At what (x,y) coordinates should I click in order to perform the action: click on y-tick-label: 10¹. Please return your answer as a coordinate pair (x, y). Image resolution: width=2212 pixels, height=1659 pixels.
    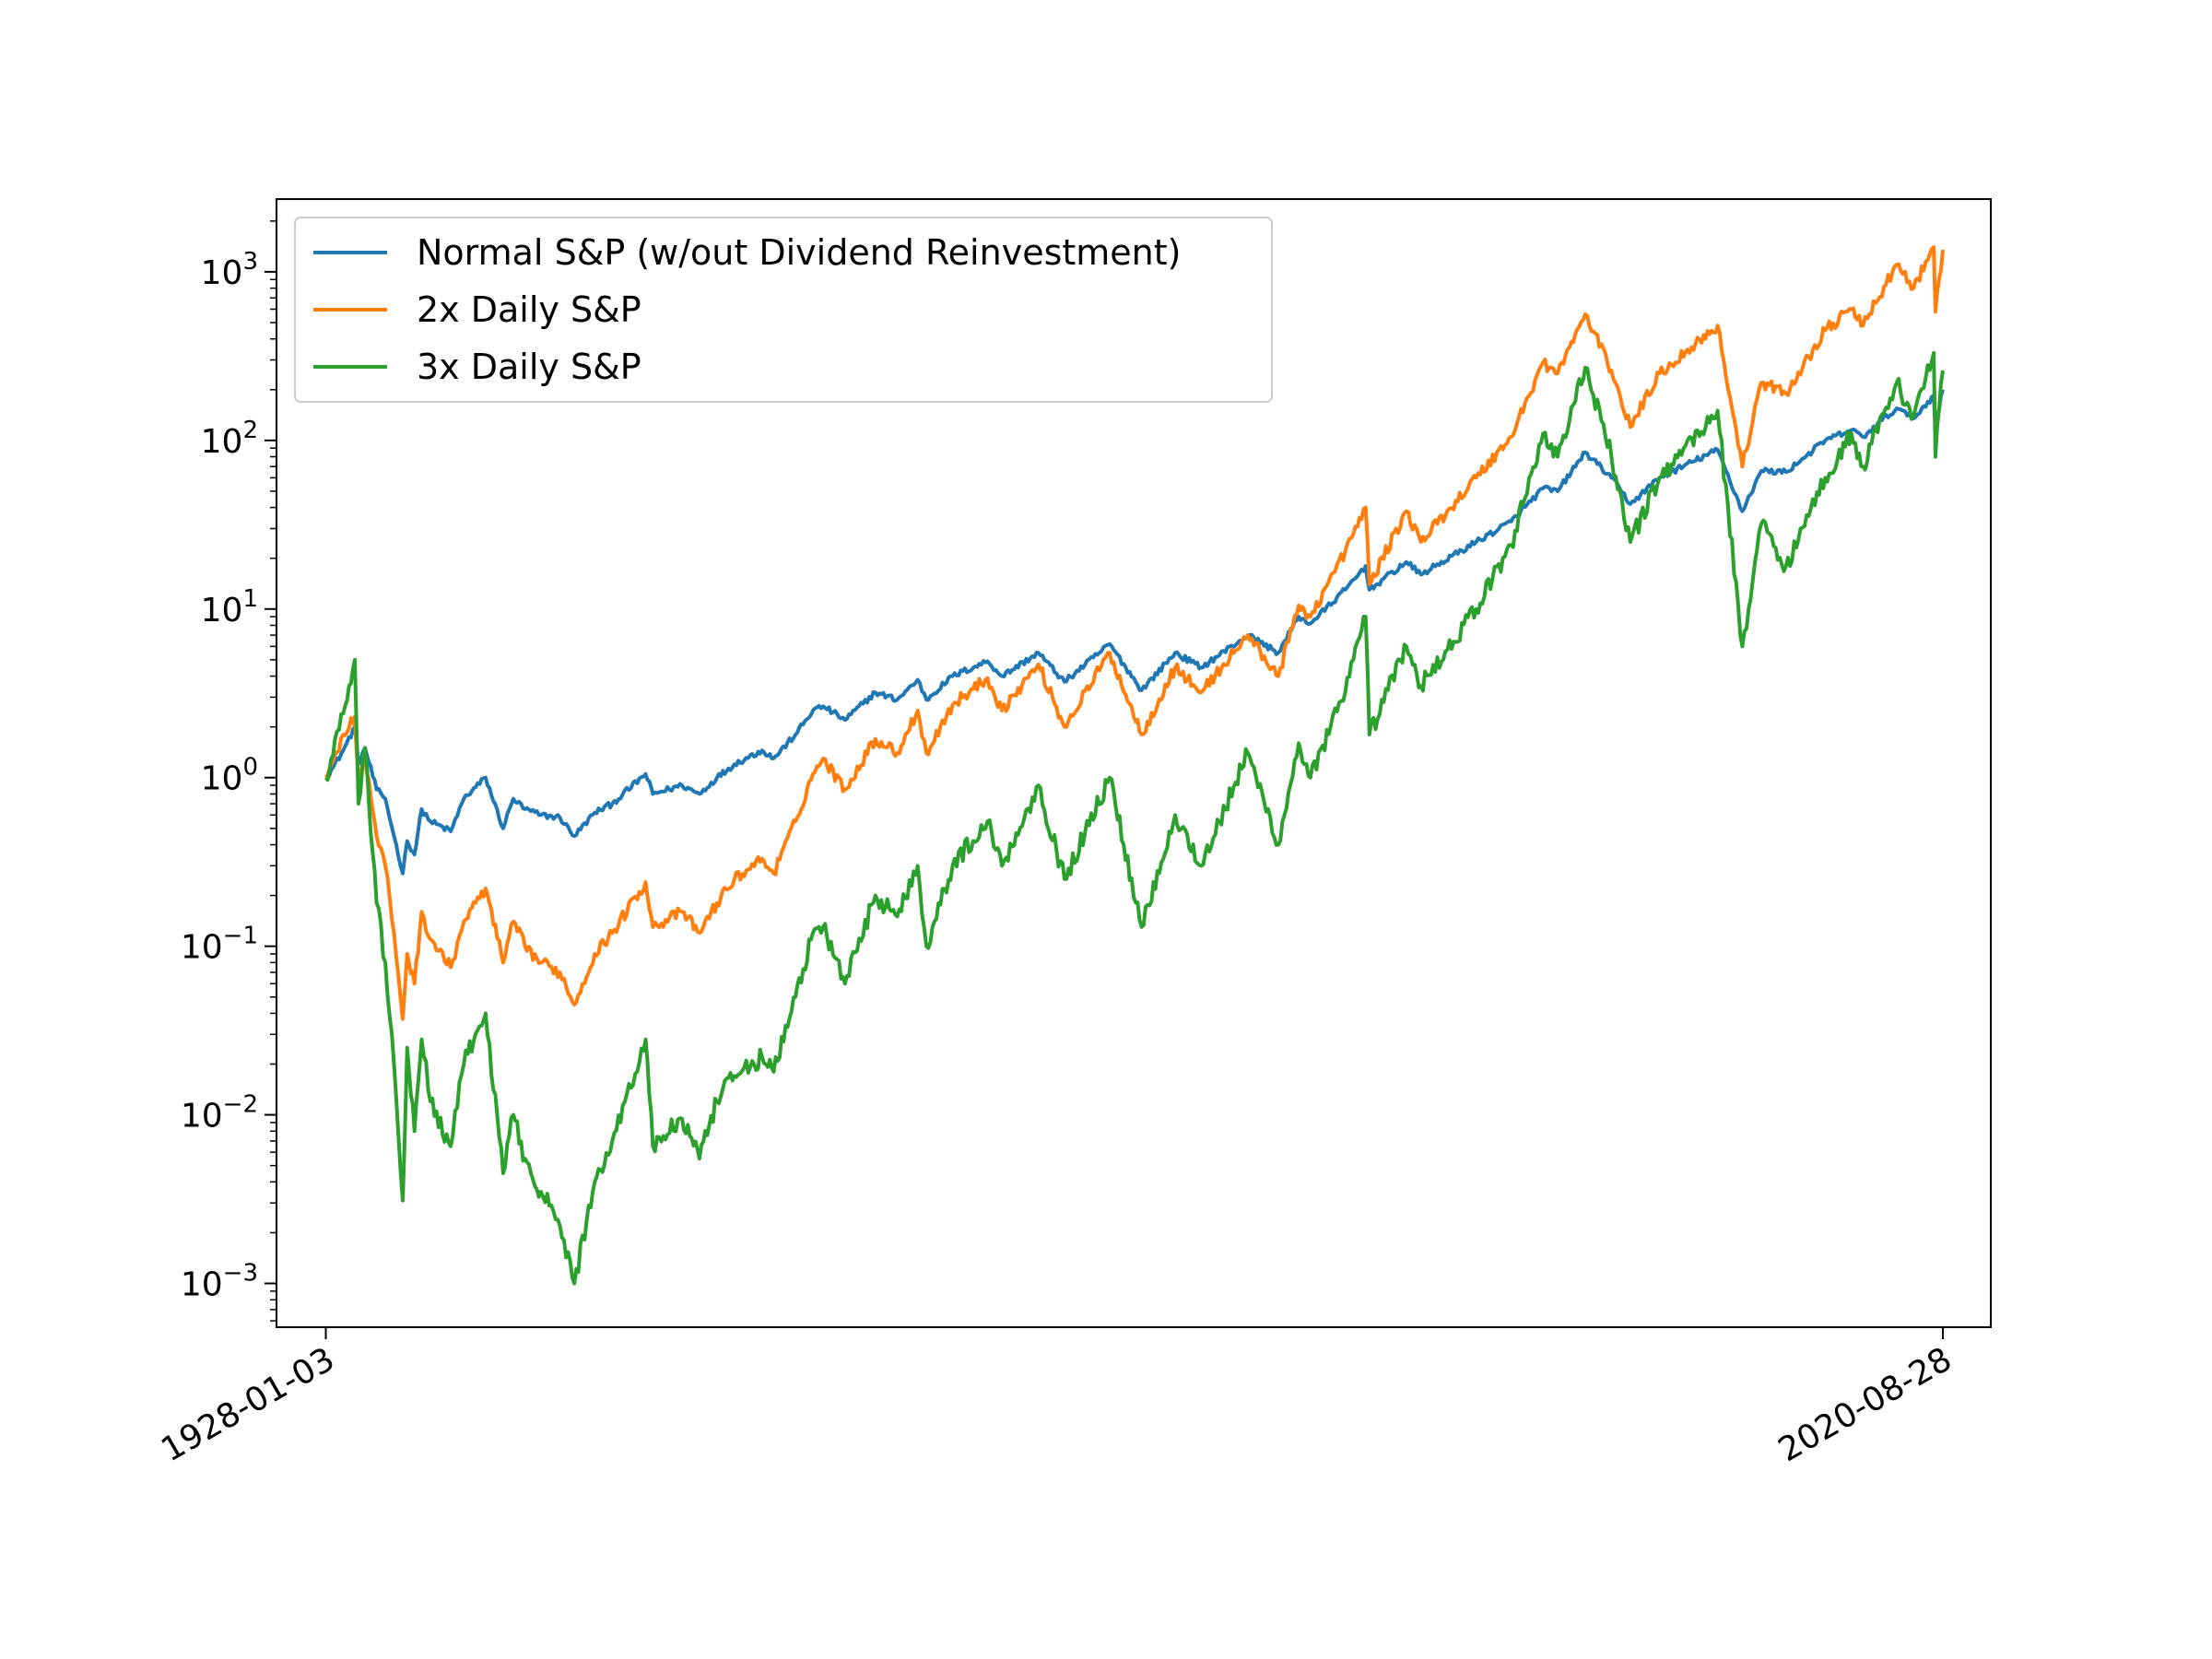
    Looking at the image, I should click on (229, 607).